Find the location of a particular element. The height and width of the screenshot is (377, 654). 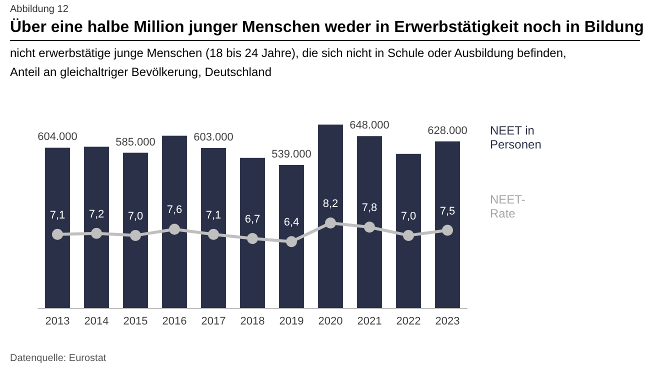

x-tick-label: 2019 is located at coordinates (291, 322).